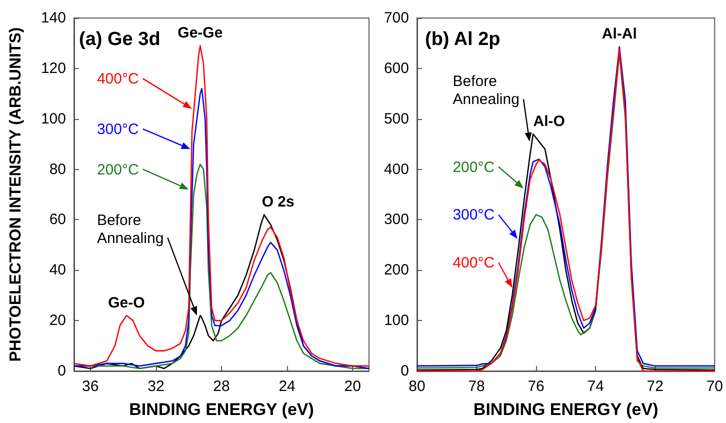 The height and width of the screenshot is (423, 726). Describe the element at coordinates (57, 270) in the screenshot. I see `y-tick-label: 40` at that location.